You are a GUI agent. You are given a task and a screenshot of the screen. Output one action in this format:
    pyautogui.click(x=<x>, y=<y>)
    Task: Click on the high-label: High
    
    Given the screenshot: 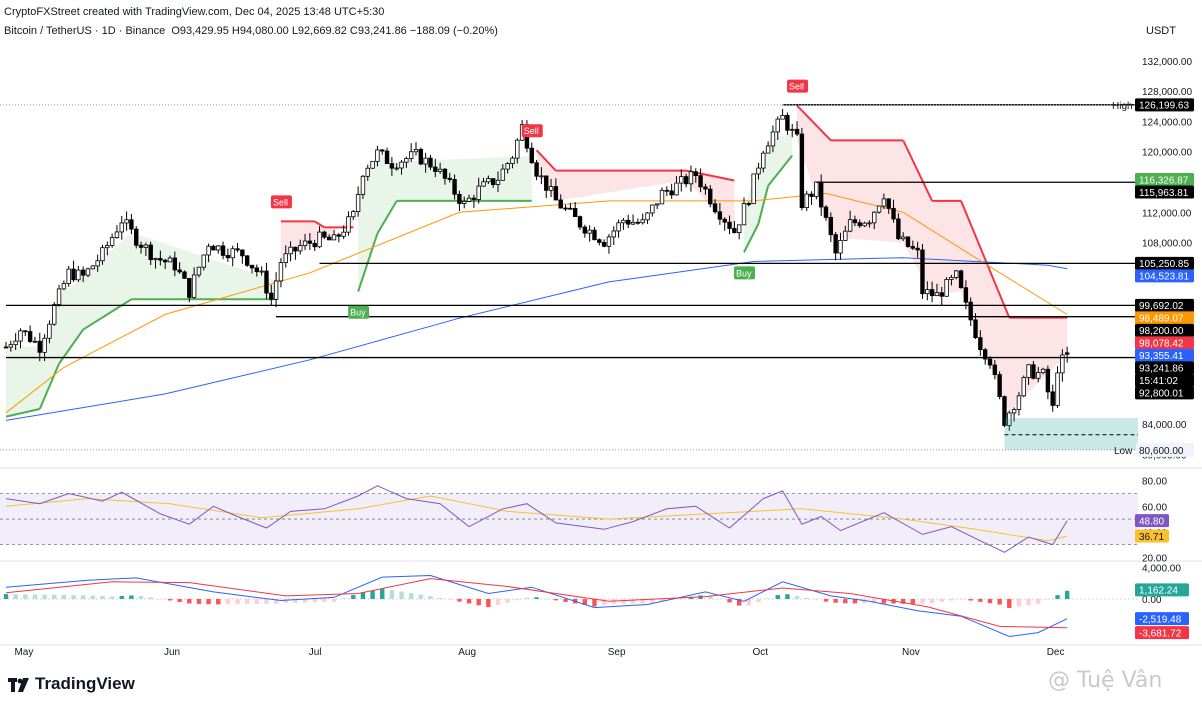 What is the action you would take?
    pyautogui.click(x=1122, y=106)
    